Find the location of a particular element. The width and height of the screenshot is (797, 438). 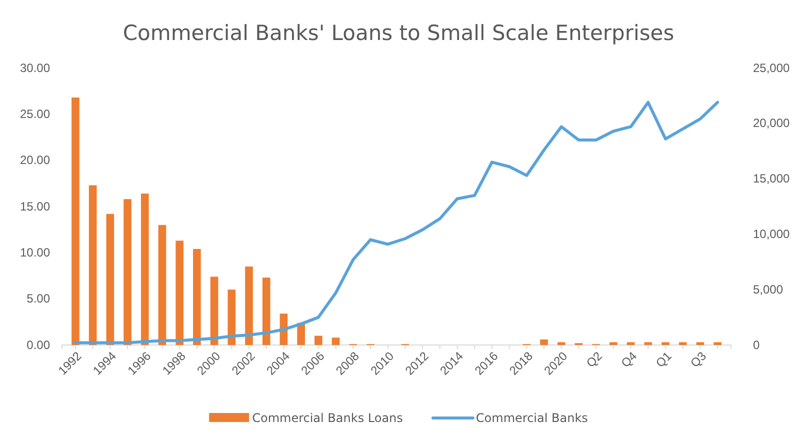

x-tick-label: Q2 is located at coordinates (595, 359).